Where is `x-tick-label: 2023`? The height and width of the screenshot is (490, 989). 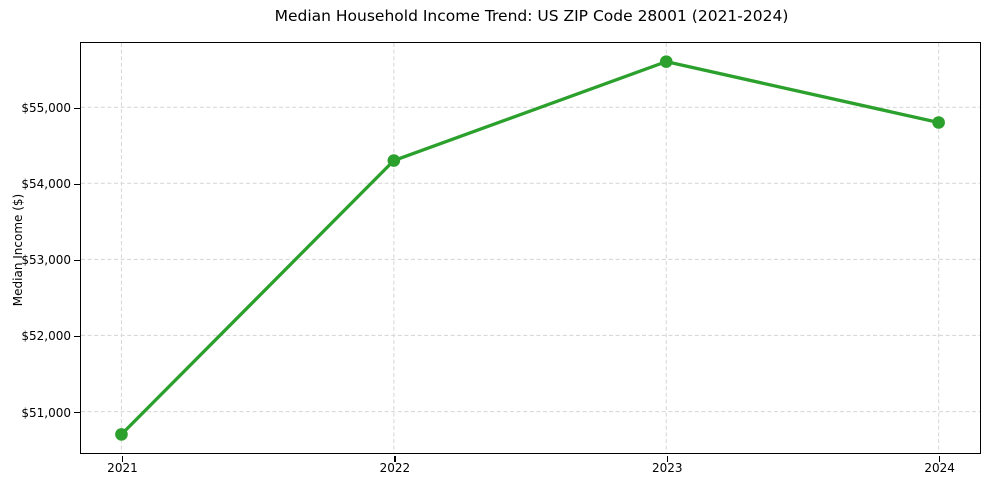 x-tick-label: 2023 is located at coordinates (667, 468).